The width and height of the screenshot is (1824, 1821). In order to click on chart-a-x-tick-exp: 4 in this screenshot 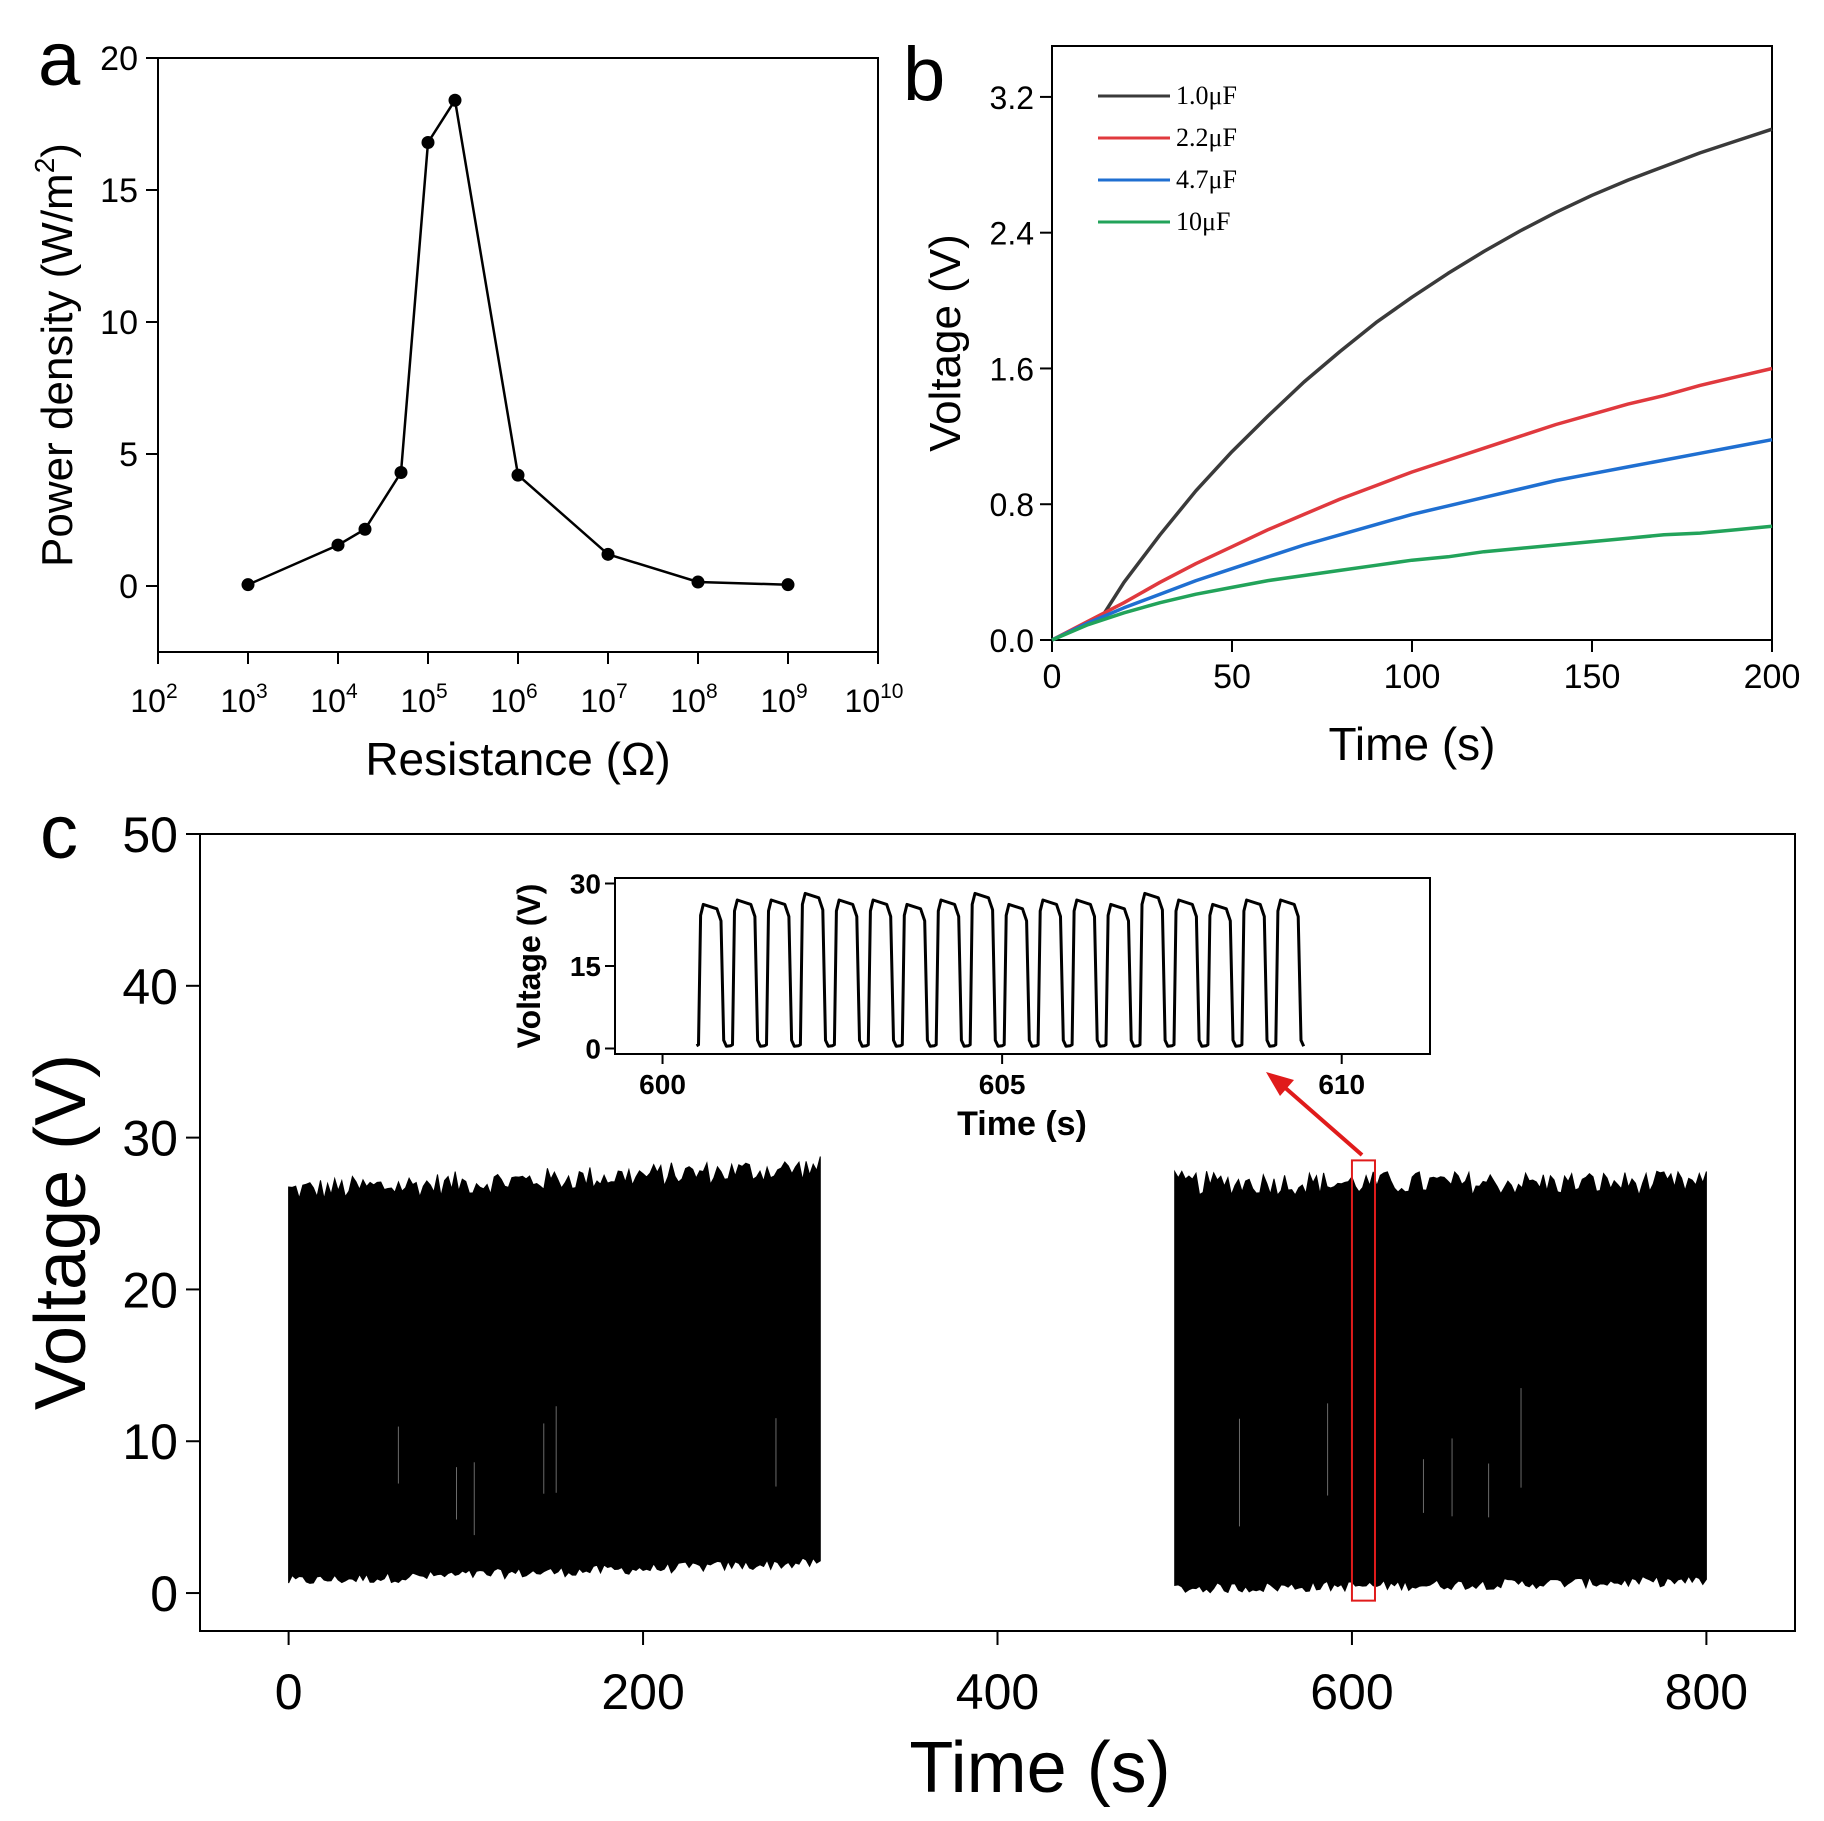, I will do `click(352, 691)`.